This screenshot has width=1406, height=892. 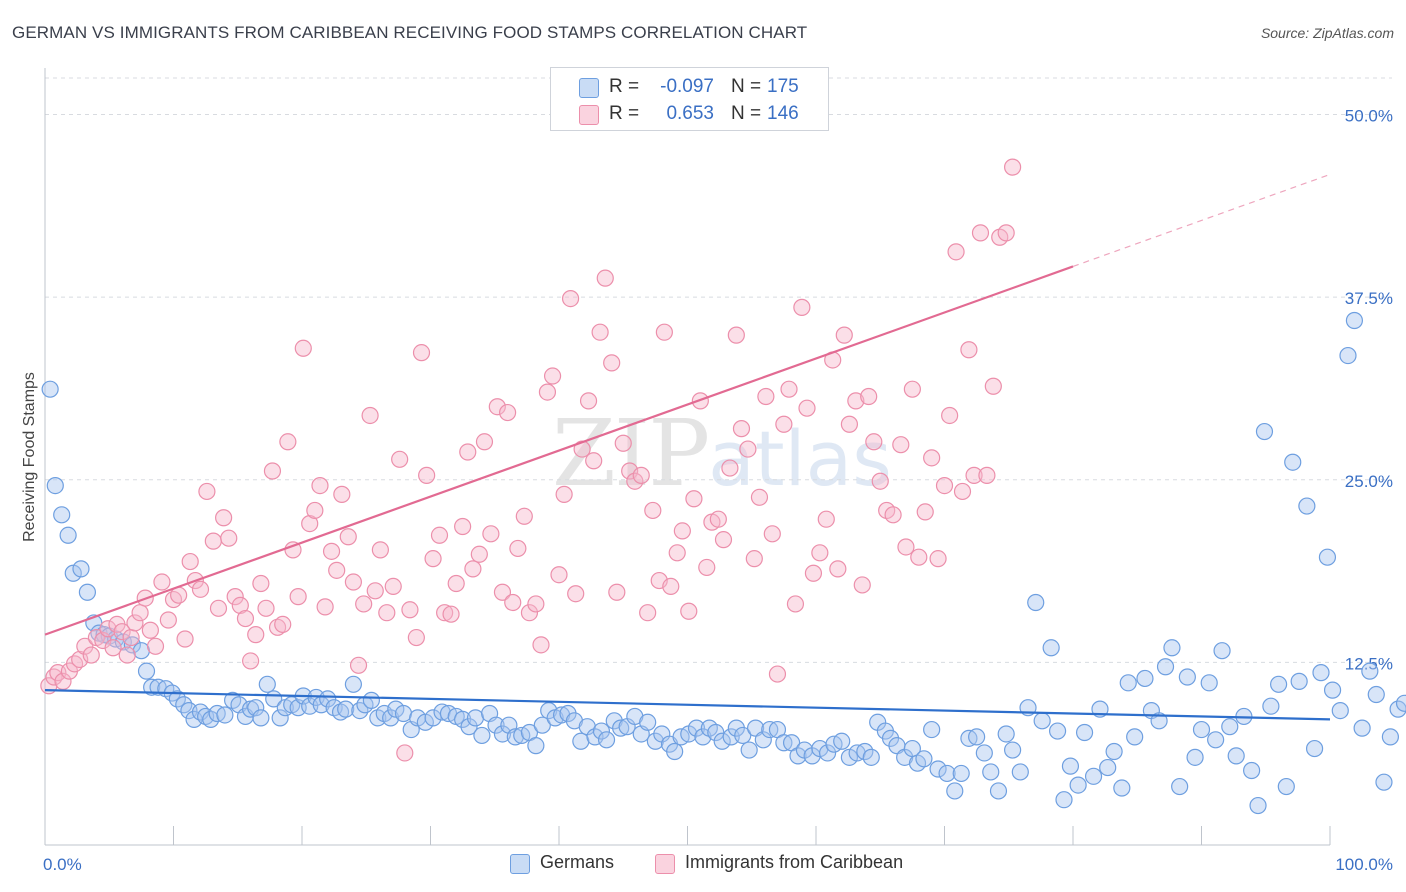 I want to click on caribbean-swatch-icon, so click(x=589, y=115).